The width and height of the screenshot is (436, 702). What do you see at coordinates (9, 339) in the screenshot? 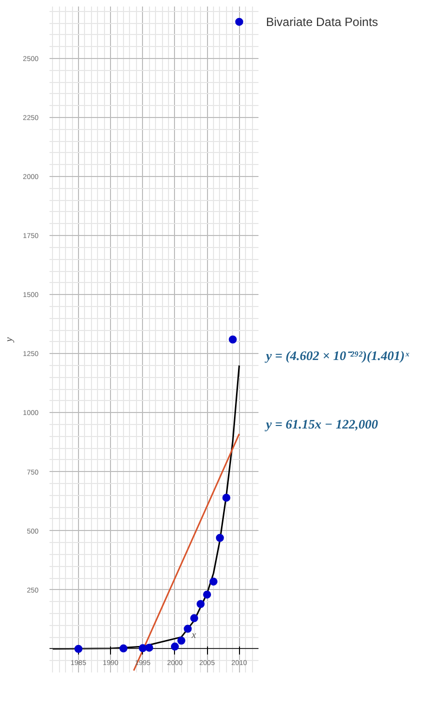
I see `y-axis-title: y` at bounding box center [9, 339].